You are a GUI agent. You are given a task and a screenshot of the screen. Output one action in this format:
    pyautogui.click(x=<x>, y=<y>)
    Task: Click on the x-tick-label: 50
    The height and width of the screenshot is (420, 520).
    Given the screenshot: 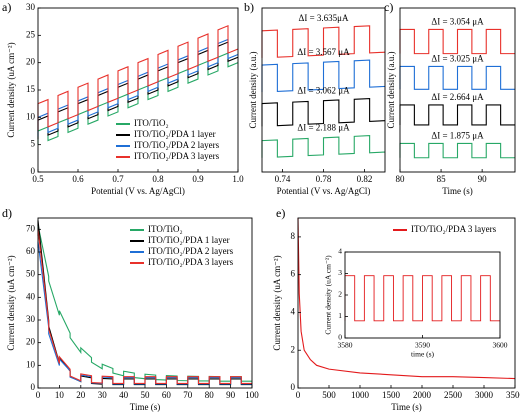 What is the action you would take?
    pyautogui.click(x=146, y=395)
    